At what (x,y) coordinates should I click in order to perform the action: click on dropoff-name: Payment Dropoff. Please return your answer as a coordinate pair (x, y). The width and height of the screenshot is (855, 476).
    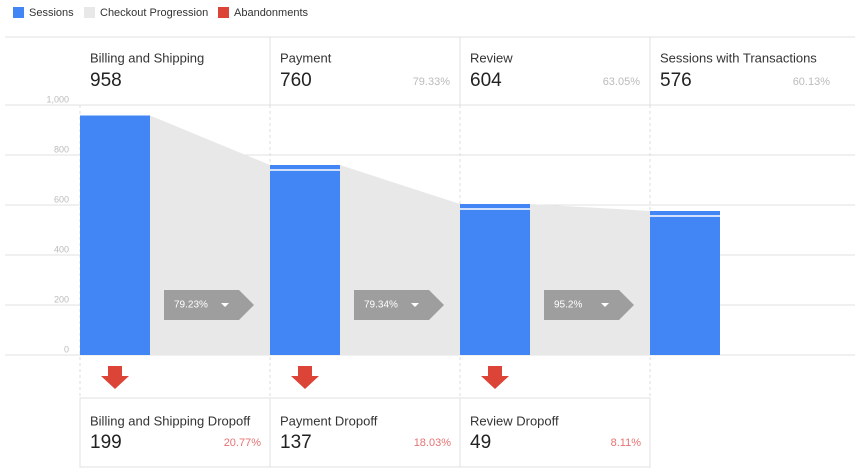
    Looking at the image, I should click on (329, 420).